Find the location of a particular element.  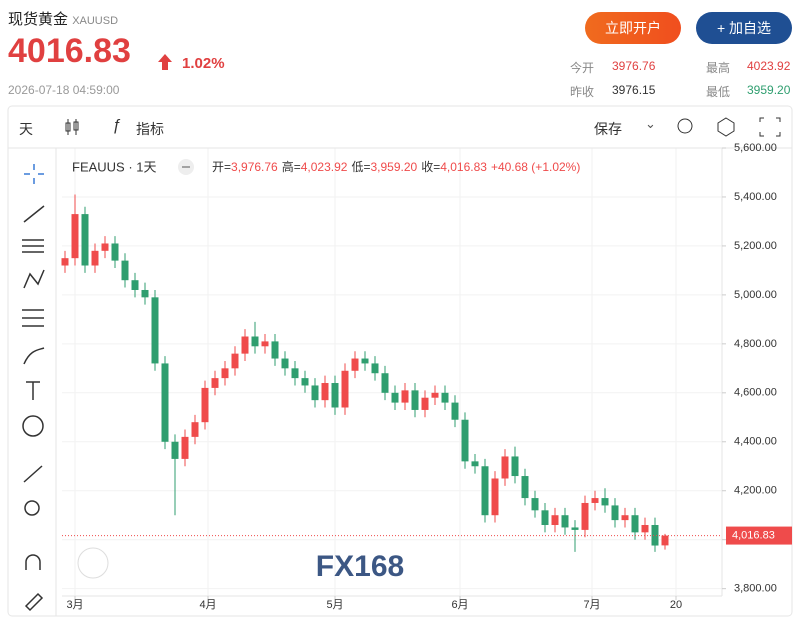

interval-button: 天 is located at coordinates (26, 129).